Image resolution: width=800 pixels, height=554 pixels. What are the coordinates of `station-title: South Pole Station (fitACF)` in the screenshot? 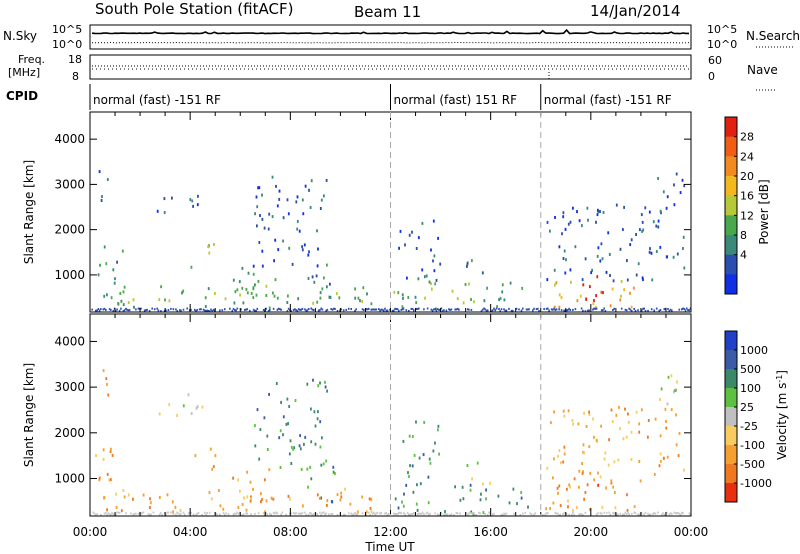 It's located at (194, 9).